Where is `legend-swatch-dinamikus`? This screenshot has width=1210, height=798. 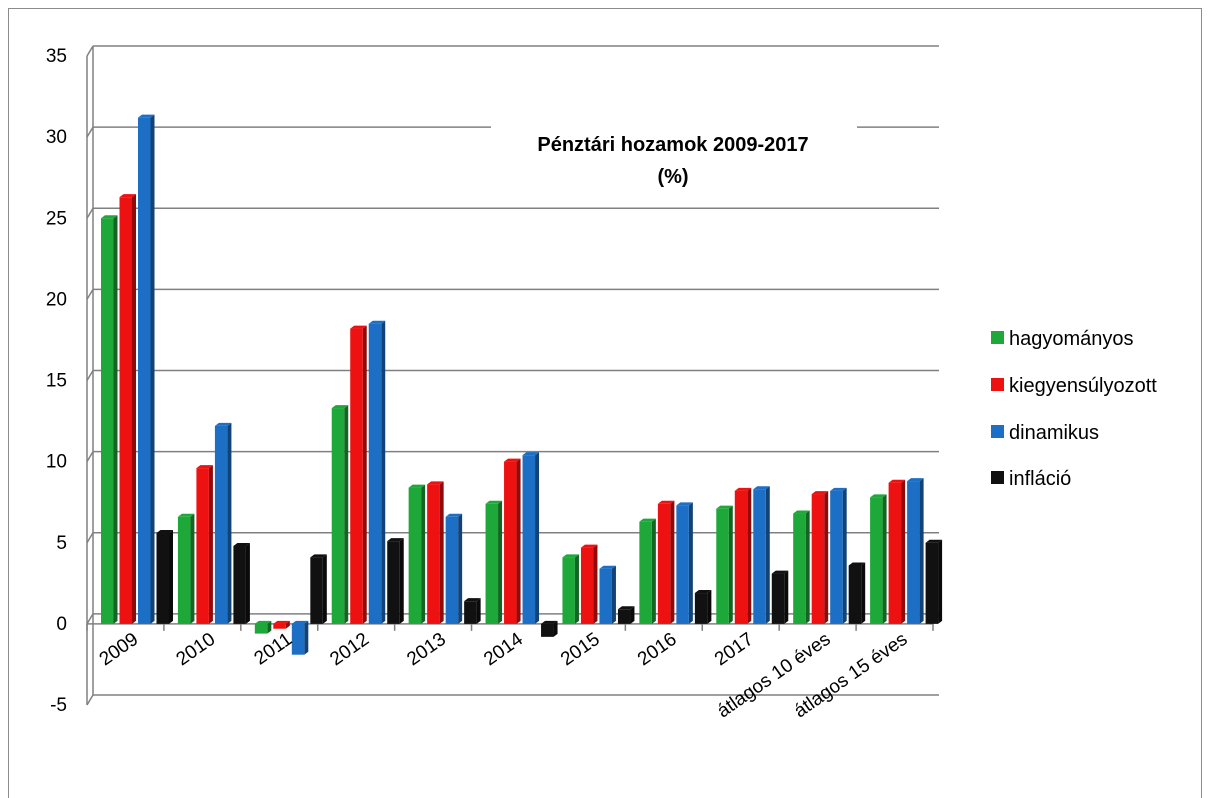 legend-swatch-dinamikus is located at coordinates (997, 431).